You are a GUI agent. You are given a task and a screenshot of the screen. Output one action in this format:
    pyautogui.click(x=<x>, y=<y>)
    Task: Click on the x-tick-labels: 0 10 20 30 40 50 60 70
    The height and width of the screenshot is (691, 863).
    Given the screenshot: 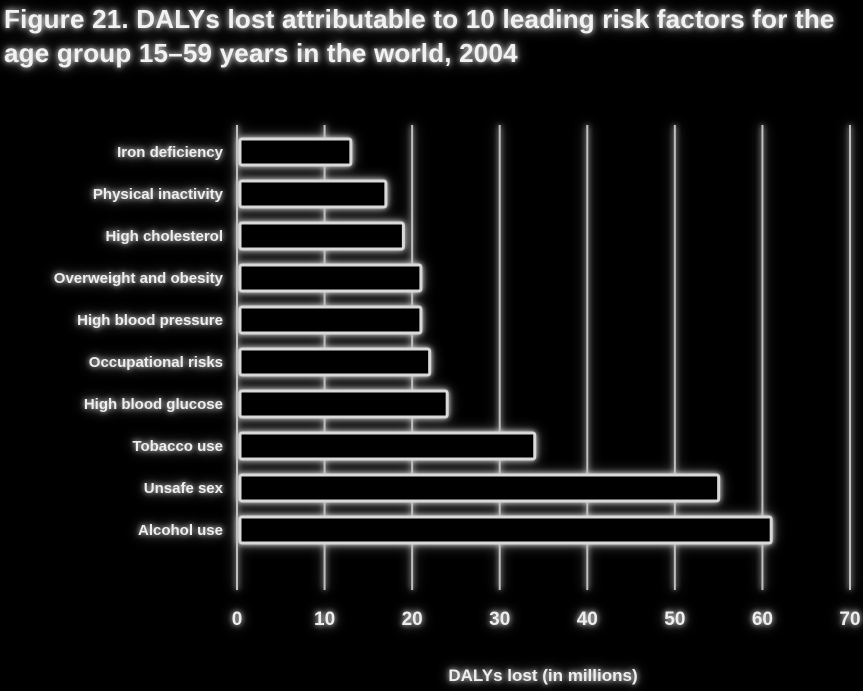 What is the action you would take?
    pyautogui.click(x=546, y=619)
    